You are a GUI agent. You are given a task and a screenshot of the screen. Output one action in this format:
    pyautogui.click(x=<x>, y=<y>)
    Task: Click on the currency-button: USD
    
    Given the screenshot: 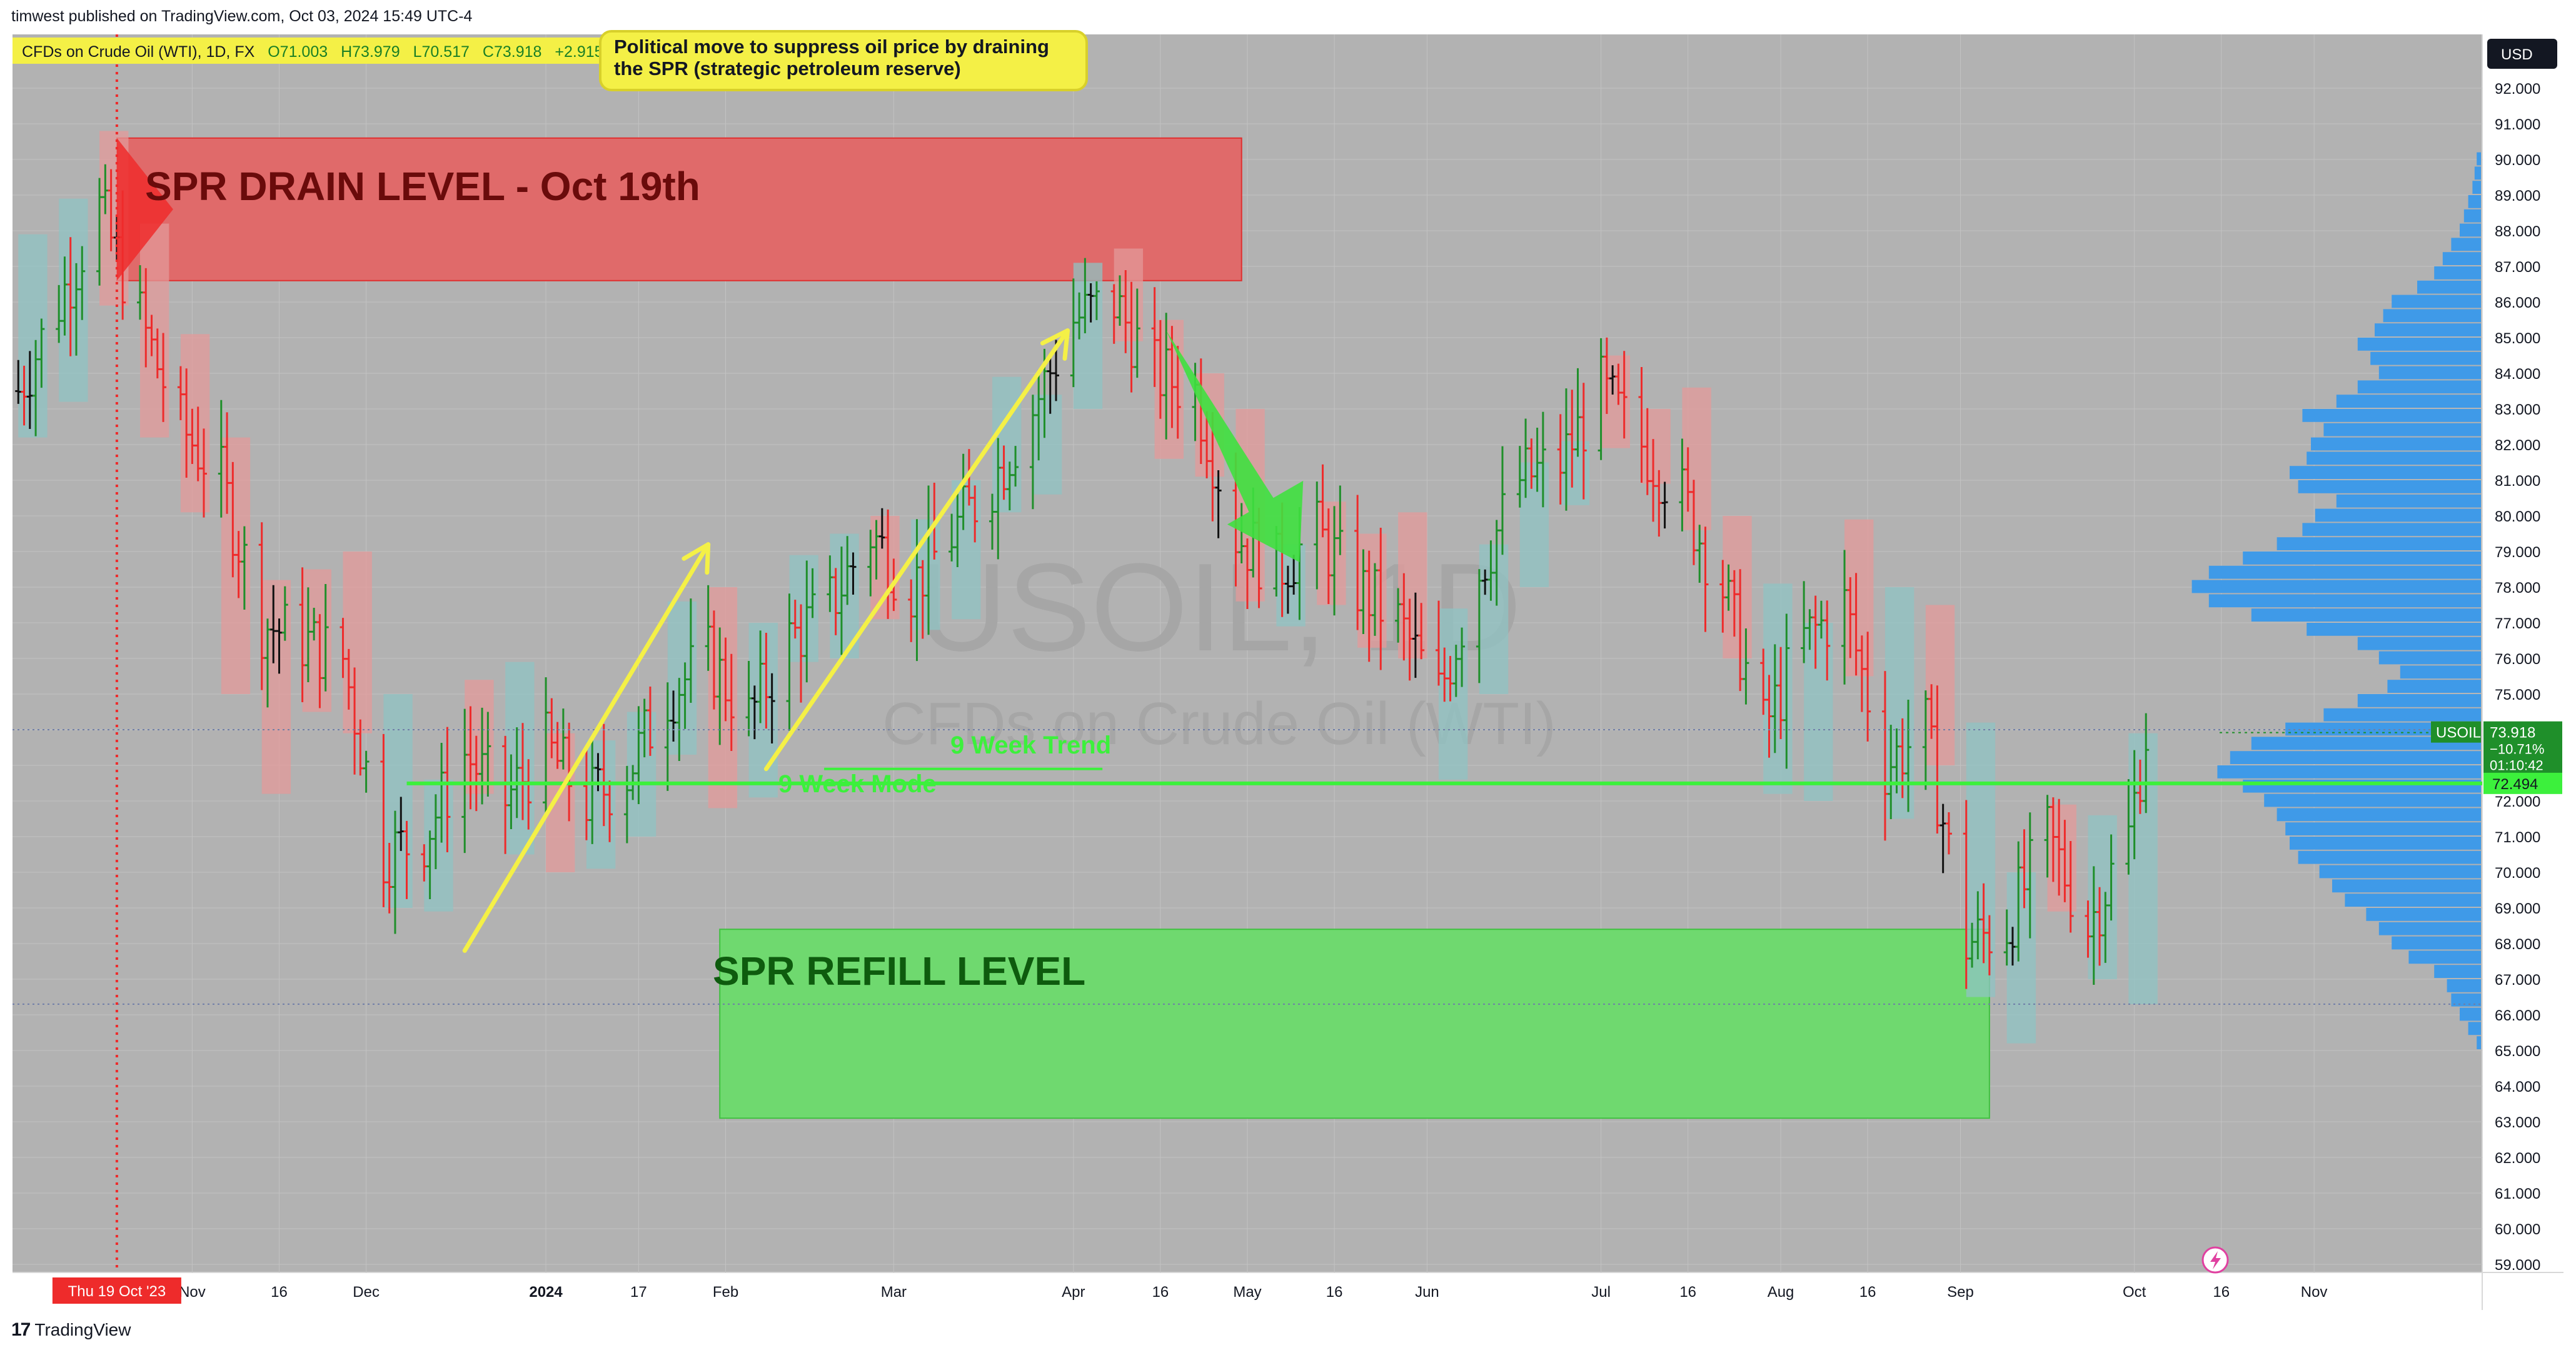 What is the action you would take?
    pyautogui.click(x=2522, y=54)
    